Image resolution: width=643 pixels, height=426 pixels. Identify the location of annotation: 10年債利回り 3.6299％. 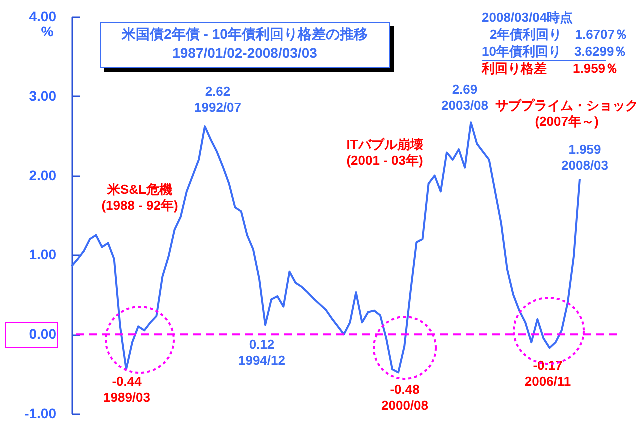
(555, 51).